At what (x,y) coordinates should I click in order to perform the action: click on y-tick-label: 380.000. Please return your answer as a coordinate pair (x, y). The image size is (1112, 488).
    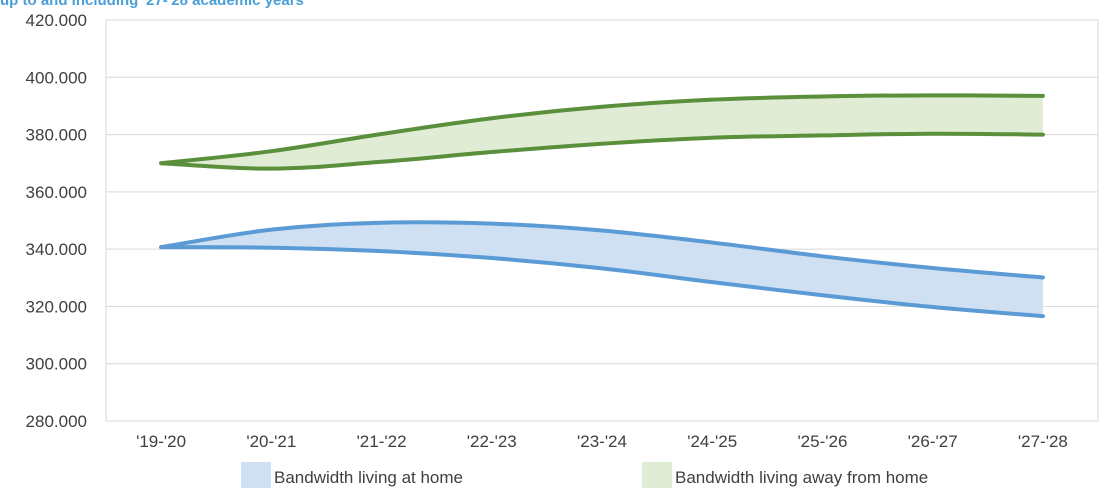
    Looking at the image, I should click on (56, 135).